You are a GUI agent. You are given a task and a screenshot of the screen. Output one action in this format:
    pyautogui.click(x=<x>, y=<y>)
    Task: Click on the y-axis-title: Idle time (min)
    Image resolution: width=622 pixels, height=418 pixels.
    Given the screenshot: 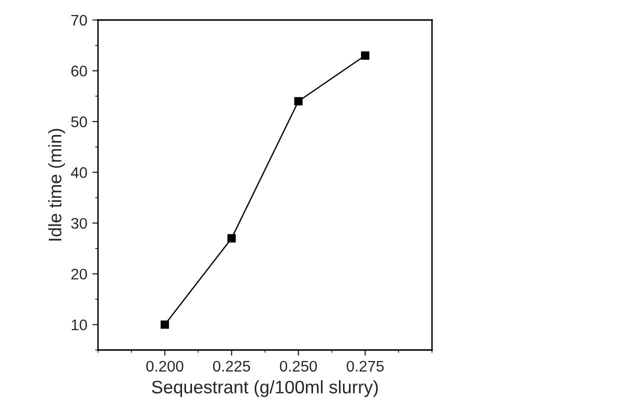 What is the action you would take?
    pyautogui.click(x=57, y=184)
    